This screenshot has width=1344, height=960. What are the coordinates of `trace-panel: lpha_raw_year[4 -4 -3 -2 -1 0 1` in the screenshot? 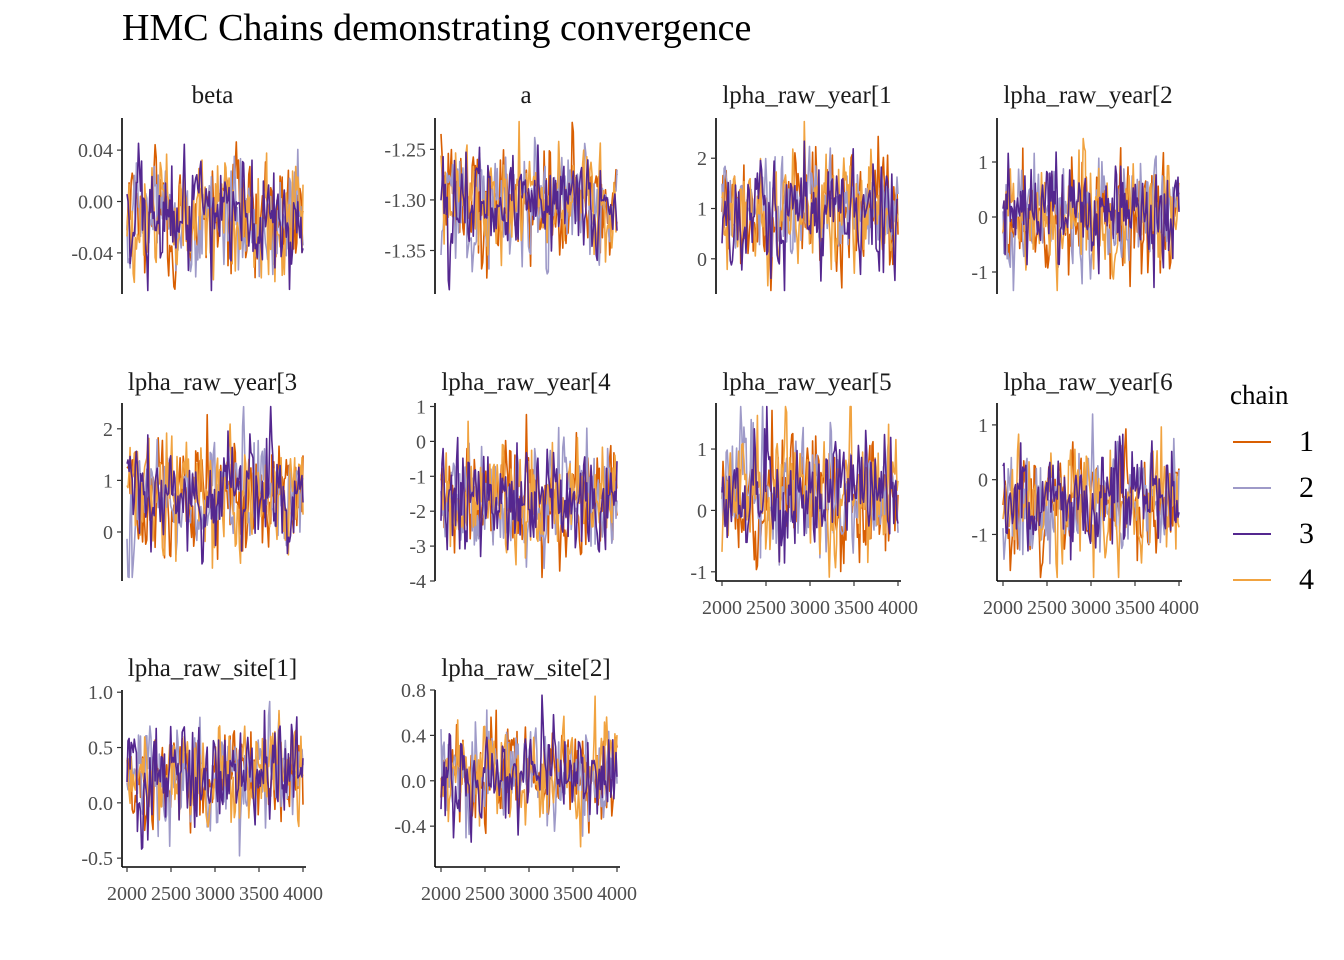 It's located at (513, 481).